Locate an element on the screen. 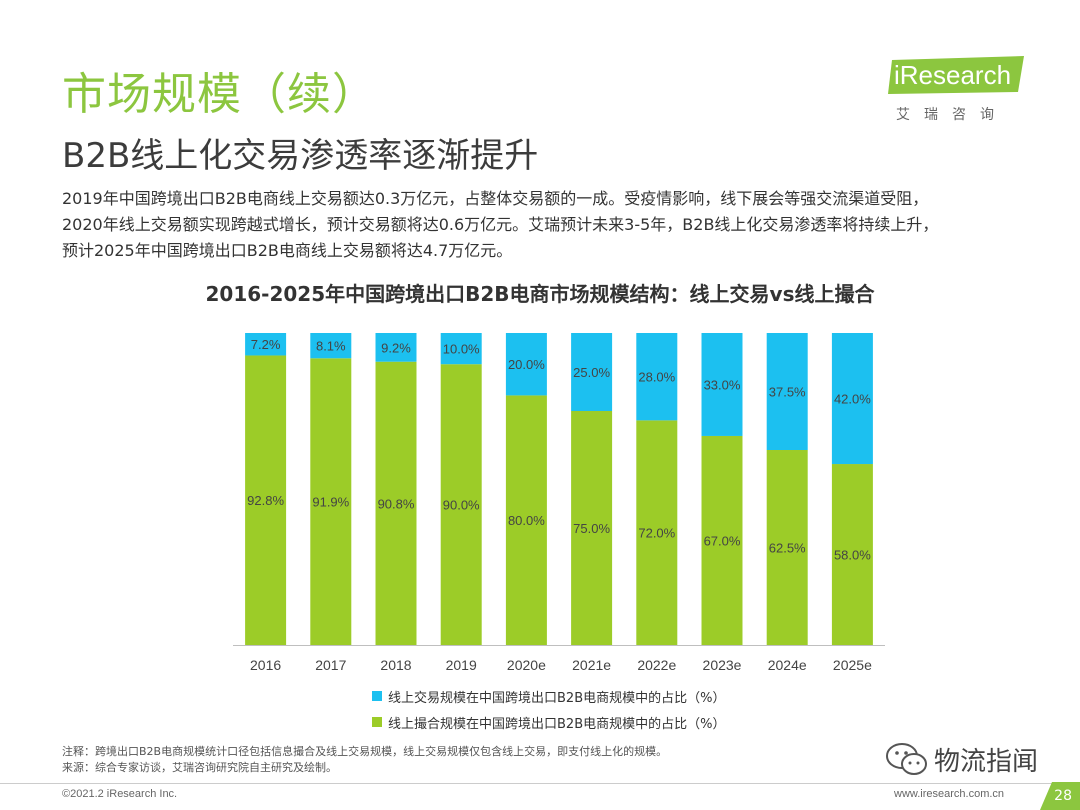 This screenshot has width=1080, height=810. footer-divider is located at coordinates (540, 783).